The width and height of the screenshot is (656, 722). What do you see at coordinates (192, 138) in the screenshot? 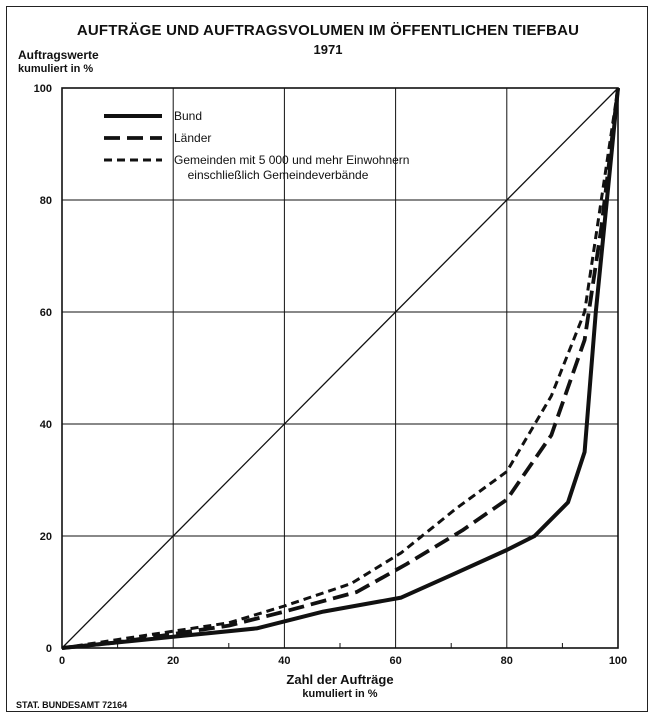
I see `legend-label: Länder` at bounding box center [192, 138].